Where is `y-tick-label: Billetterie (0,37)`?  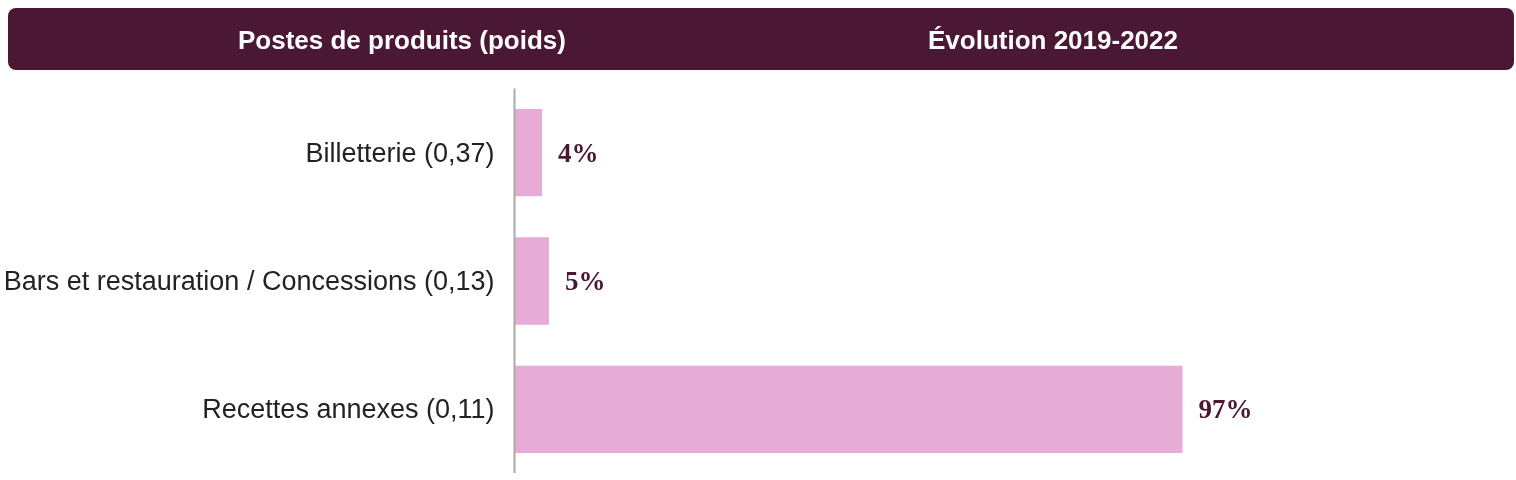 y-tick-label: Billetterie (0,37) is located at coordinates (400, 152).